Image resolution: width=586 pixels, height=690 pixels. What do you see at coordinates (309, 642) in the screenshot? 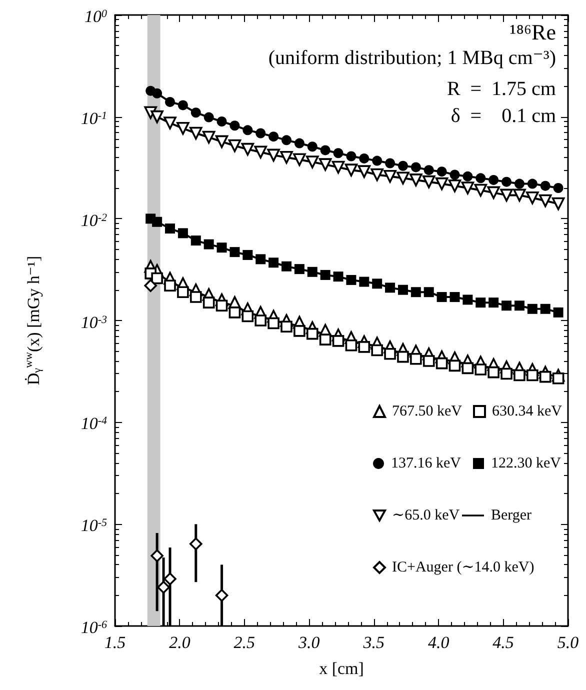
I see `x-tick-label: 3.0` at bounding box center [309, 642].